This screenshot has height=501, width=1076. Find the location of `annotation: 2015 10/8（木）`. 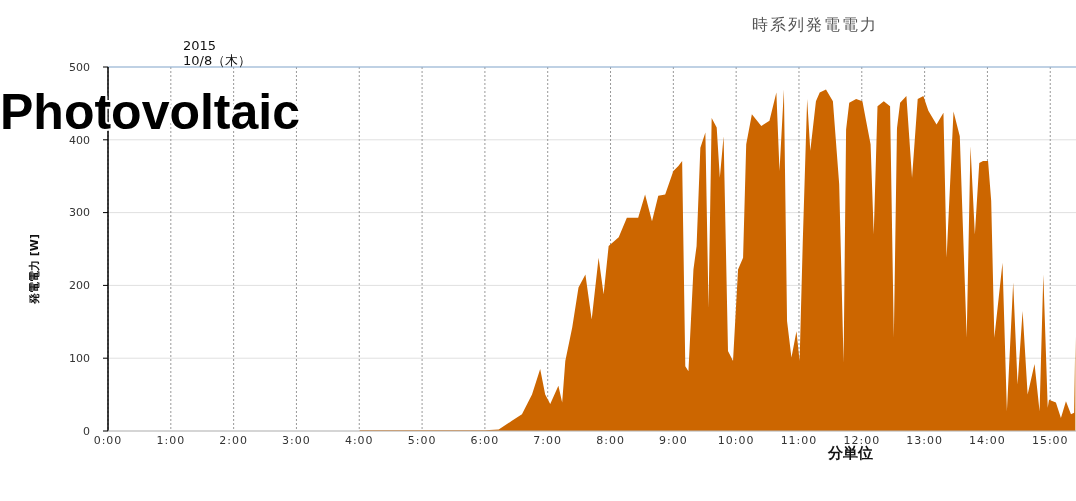

annotation: 2015 10/8（木） is located at coordinates (217, 53).